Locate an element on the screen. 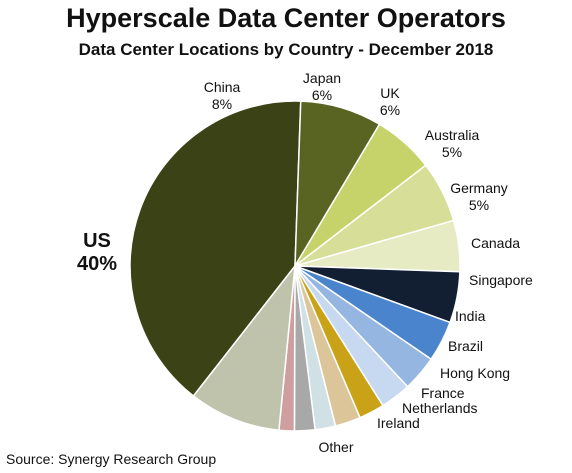 The image size is (572, 473). slice-value-uk: 6% is located at coordinates (390, 110).